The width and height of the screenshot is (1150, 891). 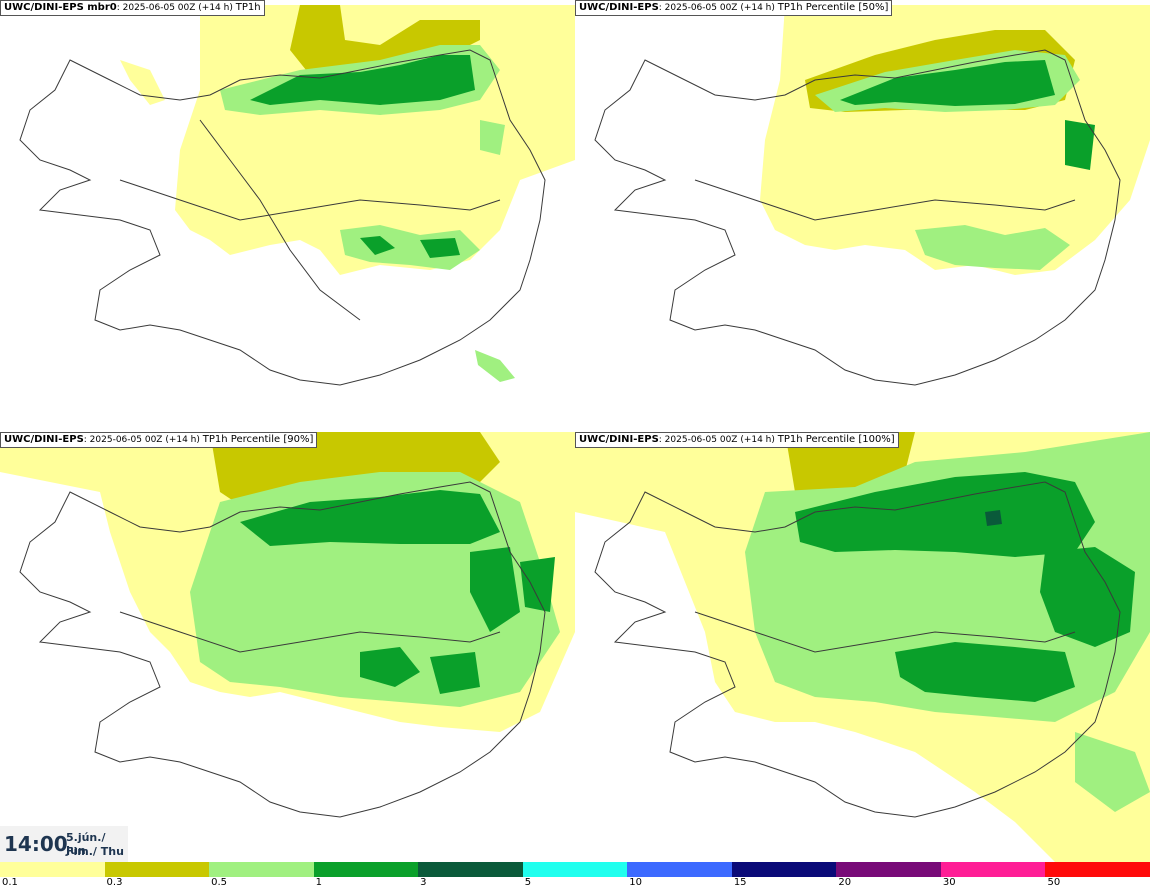 What do you see at coordinates (86, 844) in the screenshot?
I see `valid-date: 5.jún./ Jun` at bounding box center [86, 844].